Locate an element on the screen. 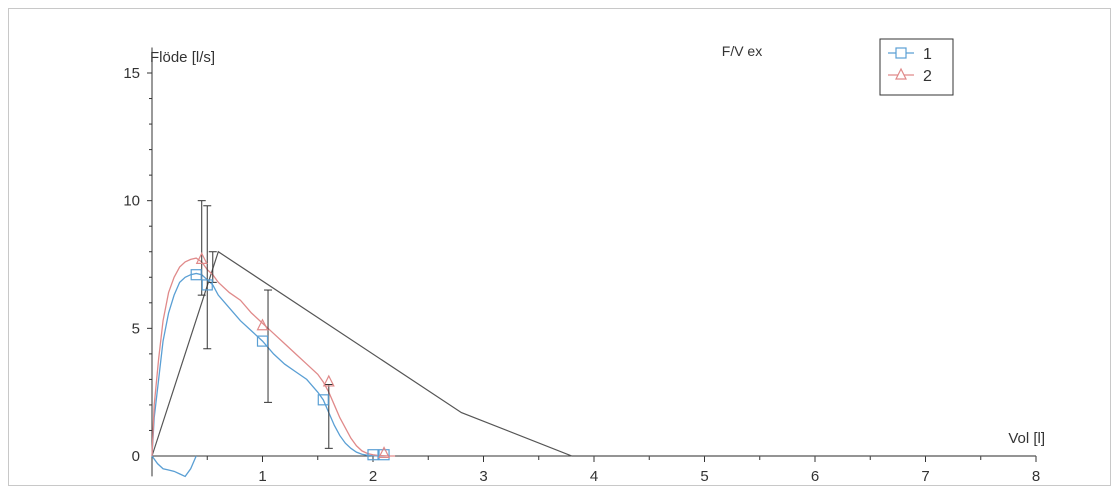 The width and height of the screenshot is (1120, 491). legend-label: 2 is located at coordinates (927, 76).